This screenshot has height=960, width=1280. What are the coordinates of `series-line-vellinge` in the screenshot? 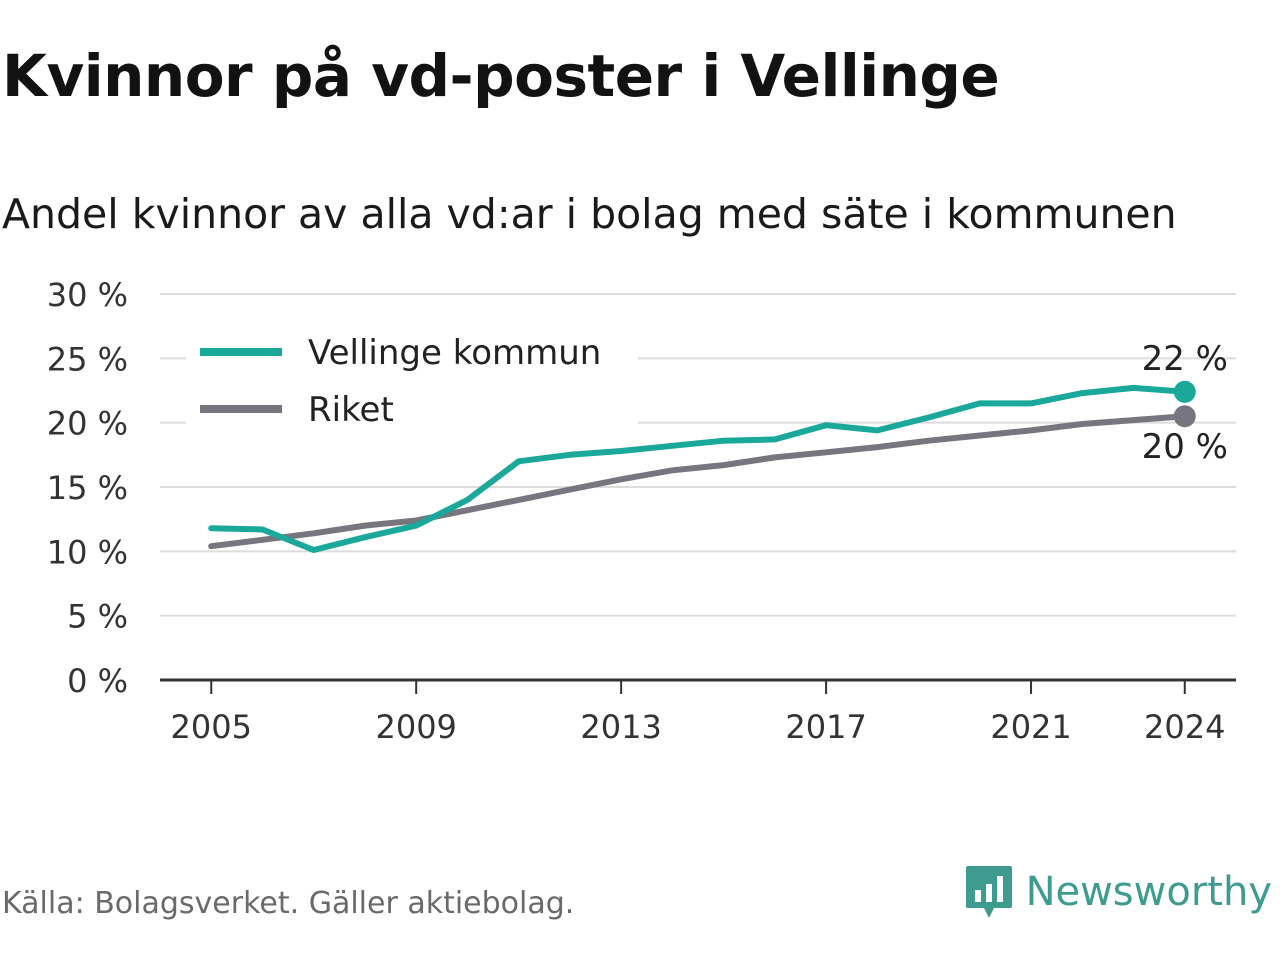 It's located at (698, 468).